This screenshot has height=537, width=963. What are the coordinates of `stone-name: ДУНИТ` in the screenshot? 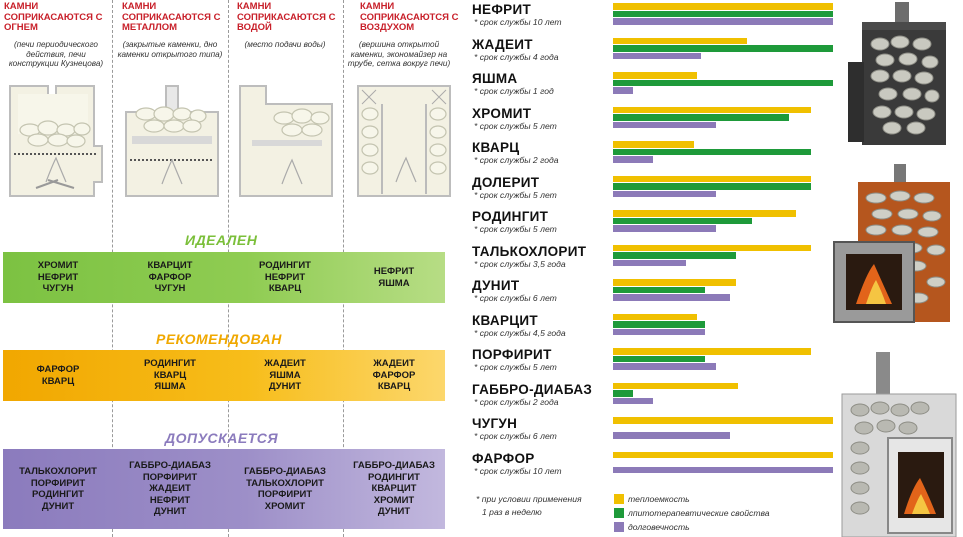 It's located at (496, 285).